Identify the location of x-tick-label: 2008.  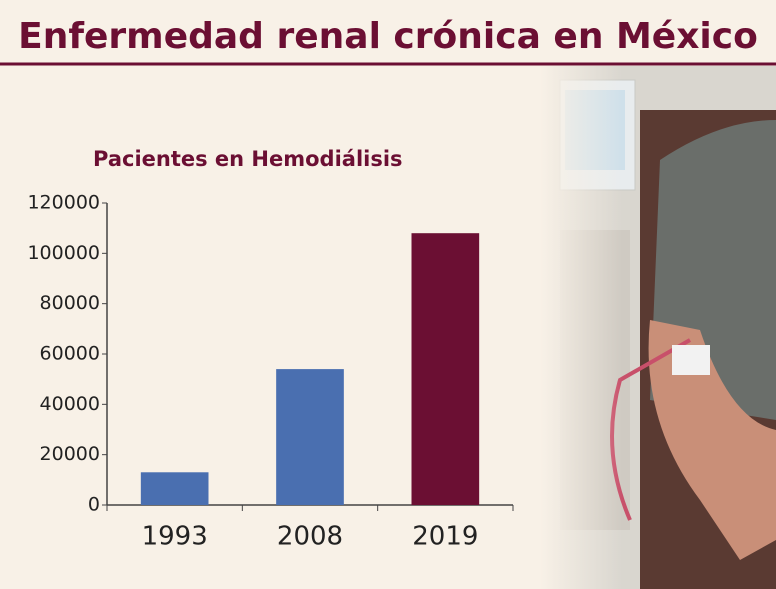
(310, 537).